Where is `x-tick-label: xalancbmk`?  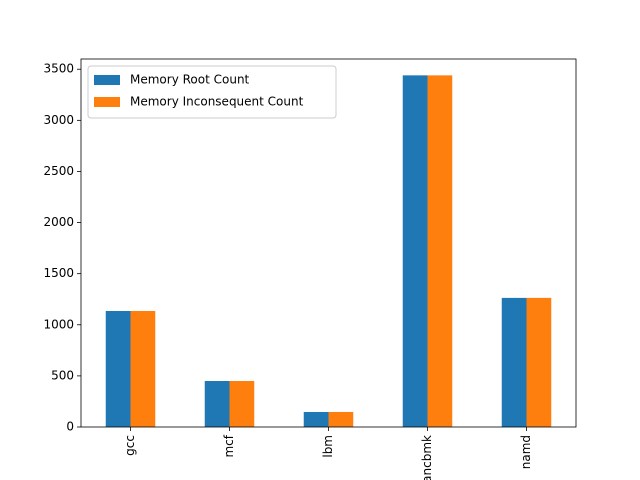 x-tick-label: xalancbmk is located at coordinates (427, 457).